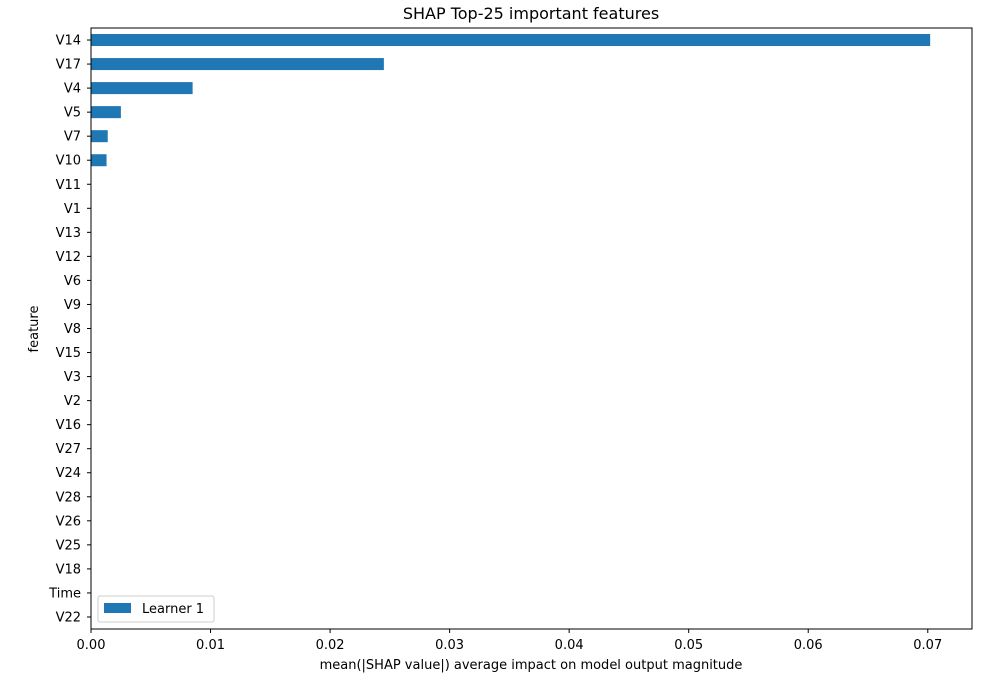 The image size is (1000, 700). What do you see at coordinates (68, 353) in the screenshot?
I see `y-tick-label: V15` at bounding box center [68, 353].